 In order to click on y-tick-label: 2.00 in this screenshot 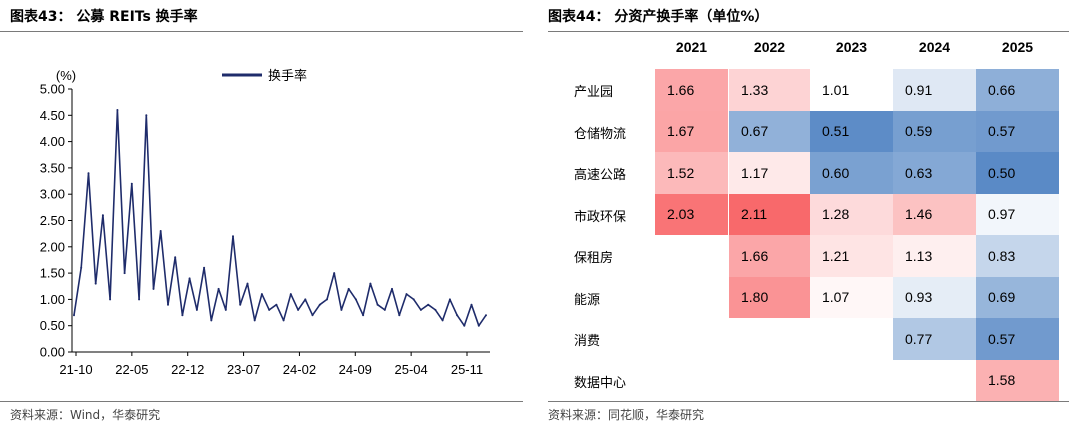, I will do `click(52, 246)`.